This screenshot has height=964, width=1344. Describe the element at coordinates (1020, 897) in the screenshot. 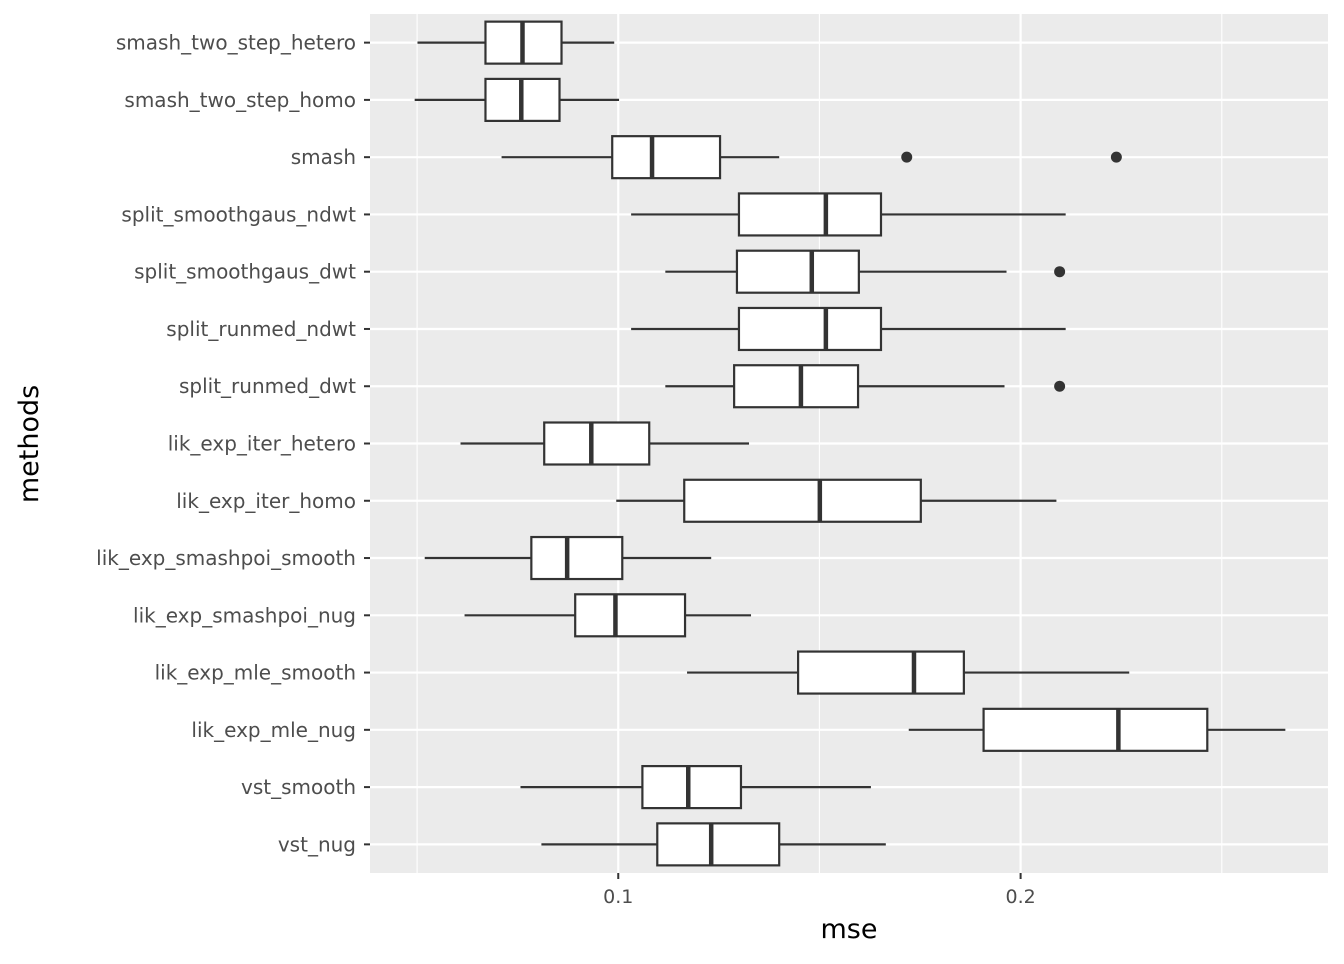

I see `x-tick-label: 0.2` at that location.